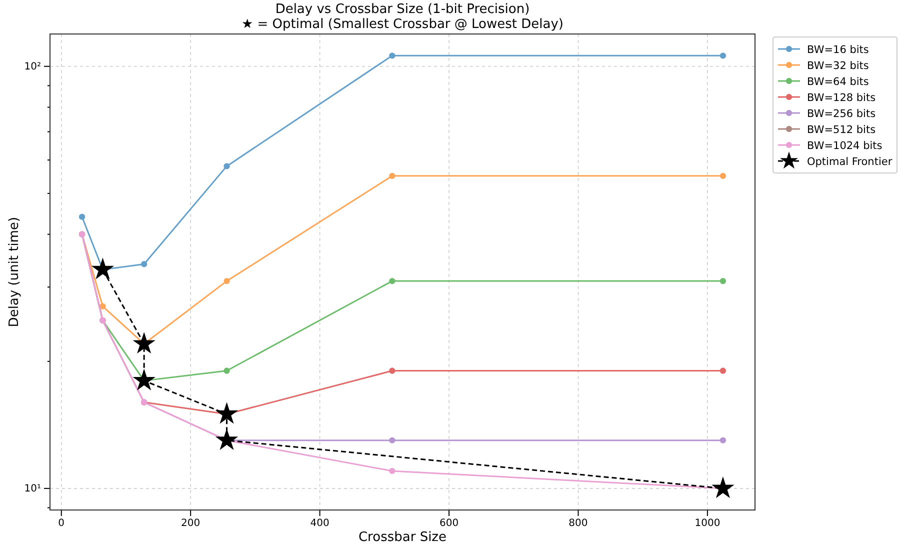  What do you see at coordinates (32, 67) in the screenshot?
I see `y-tick-label: 10²` at bounding box center [32, 67].